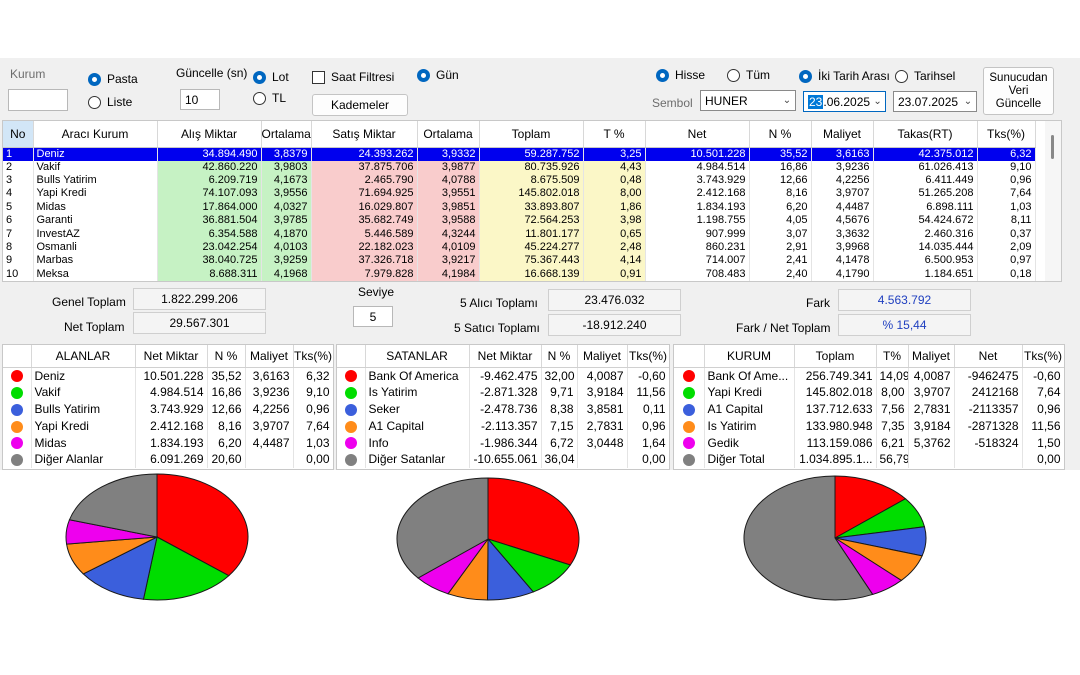 This screenshot has height=675, width=1080. Describe the element at coordinates (869, 442) in the screenshot. I see `list-item: Gedik 113.159.086 6,21 5,3762 -518324 1,50` at that location.